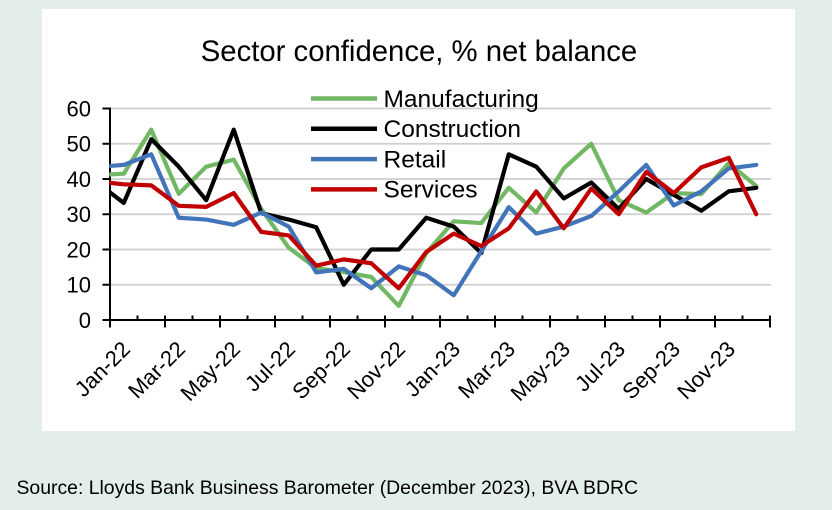 The height and width of the screenshot is (510, 832). I want to click on svg-text:Sector confidence, % net balan: Sector confidence, % net balance, so click(419, 51).